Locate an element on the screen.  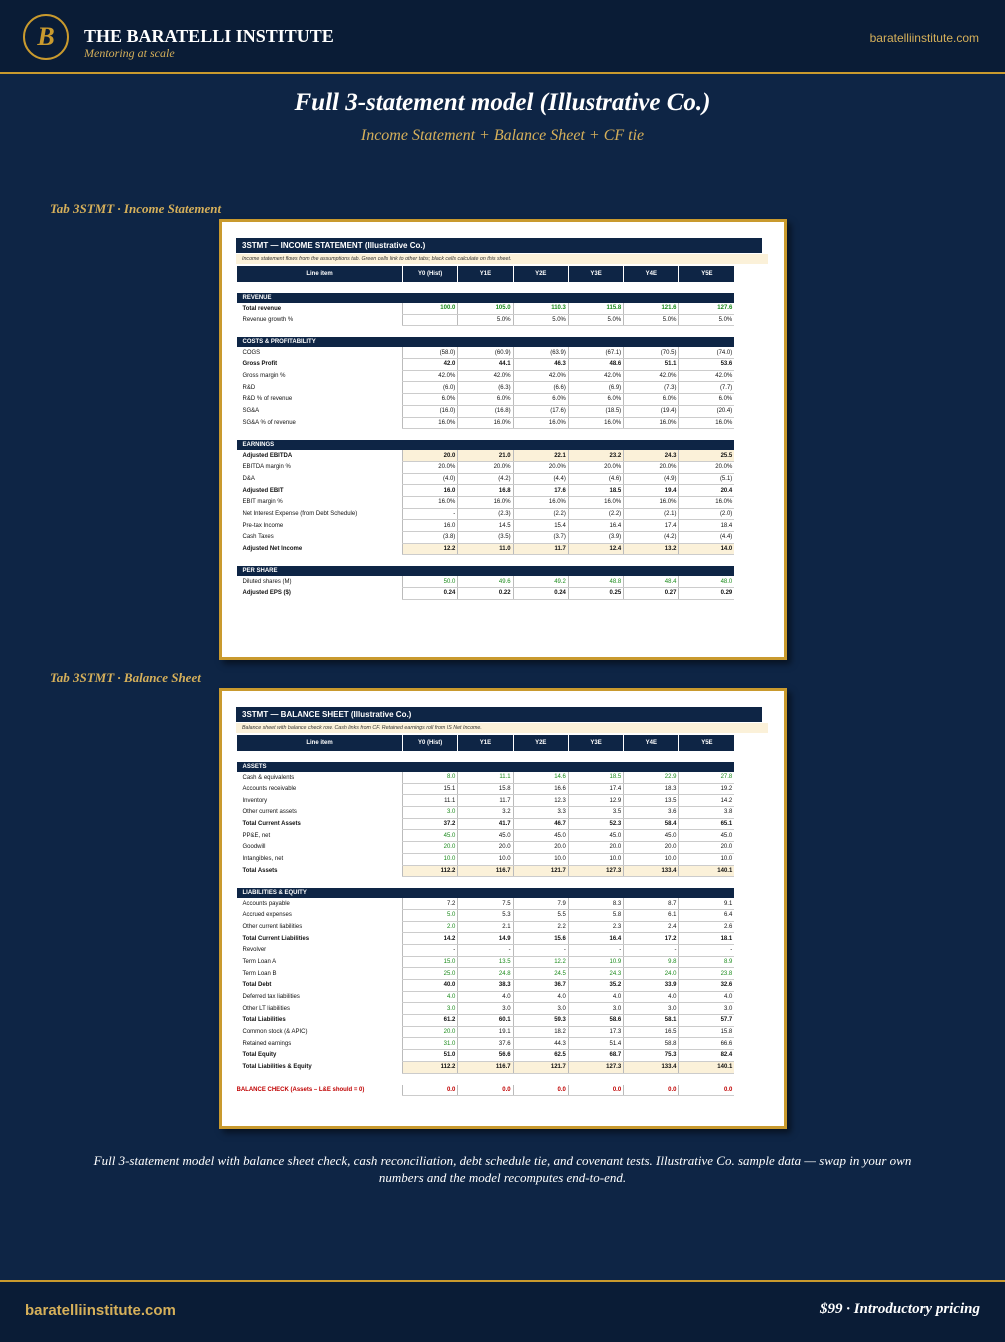
section-row: PER SHARE is located at coordinates (485, 571).